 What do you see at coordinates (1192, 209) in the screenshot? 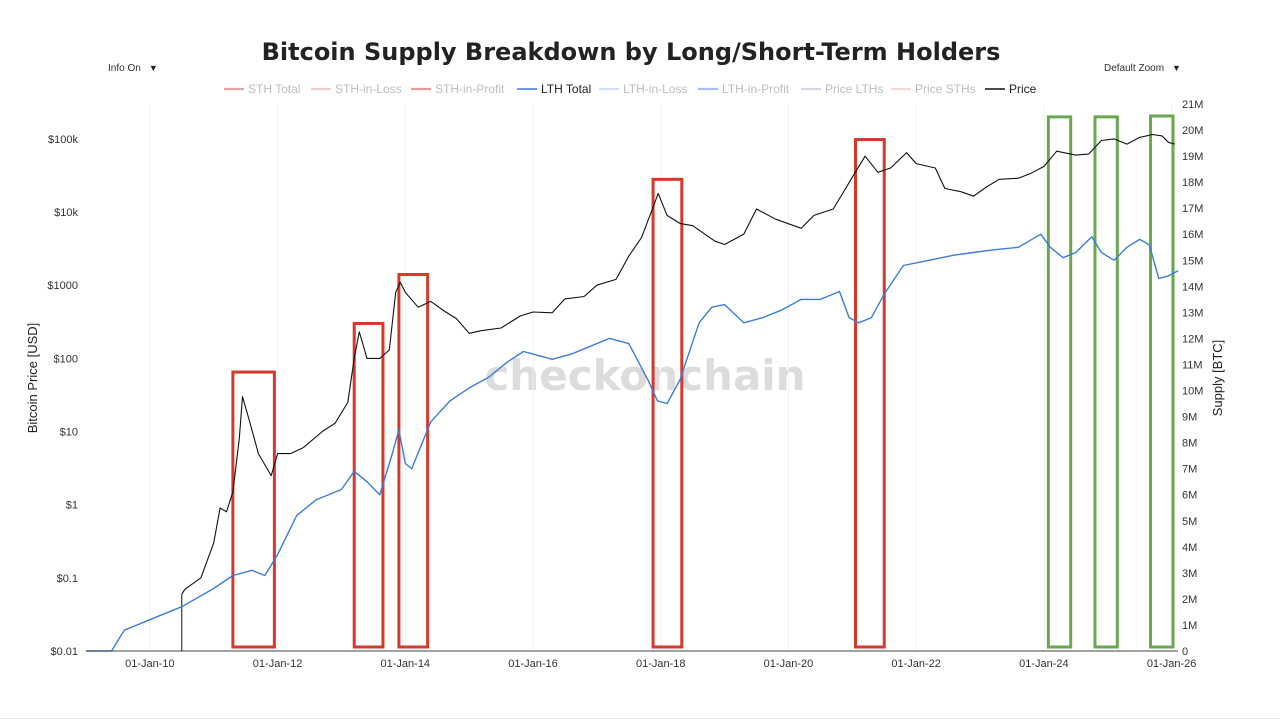
I see `y-right-tick-label: 17M` at bounding box center [1192, 209].